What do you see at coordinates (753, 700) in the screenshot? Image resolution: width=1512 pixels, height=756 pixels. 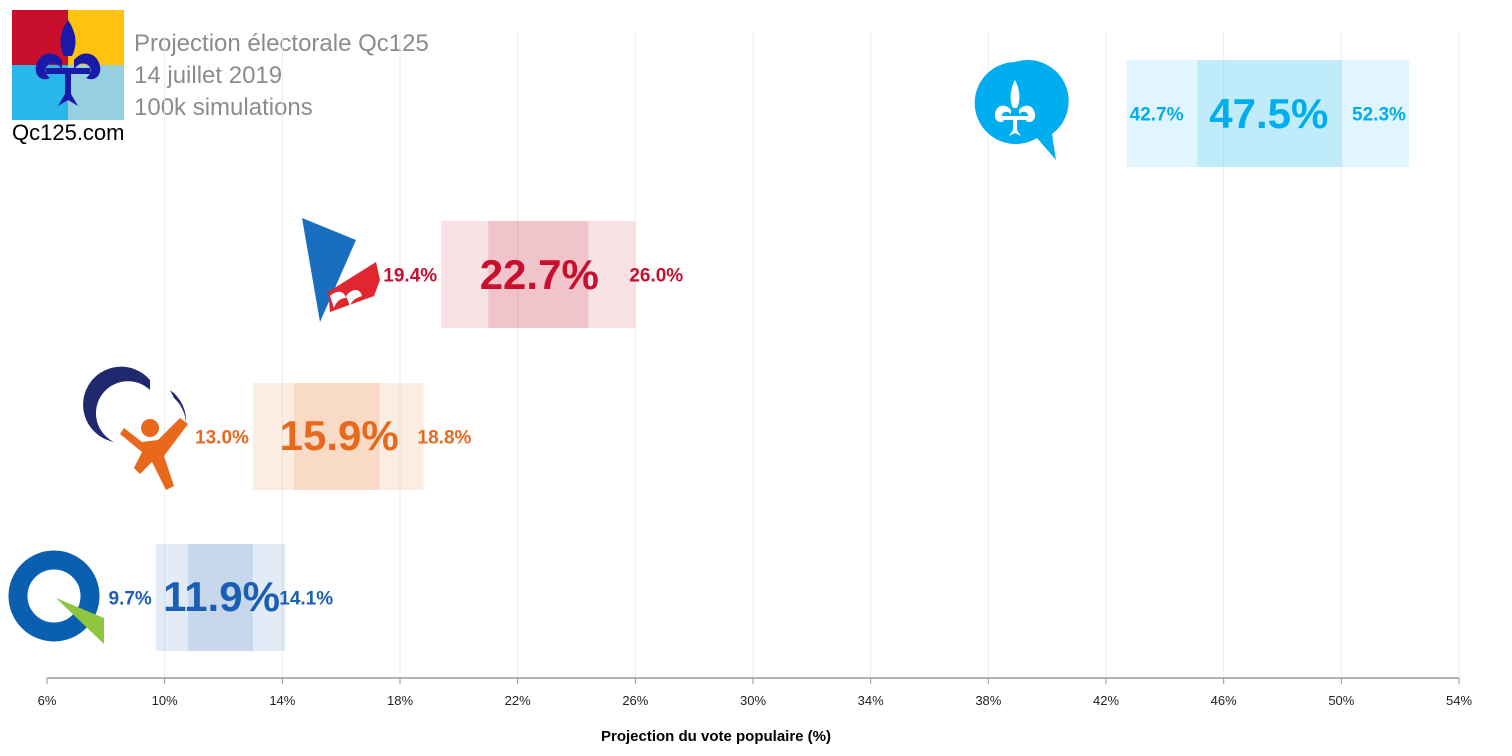 I see `x-tick-label: 30%` at bounding box center [753, 700].